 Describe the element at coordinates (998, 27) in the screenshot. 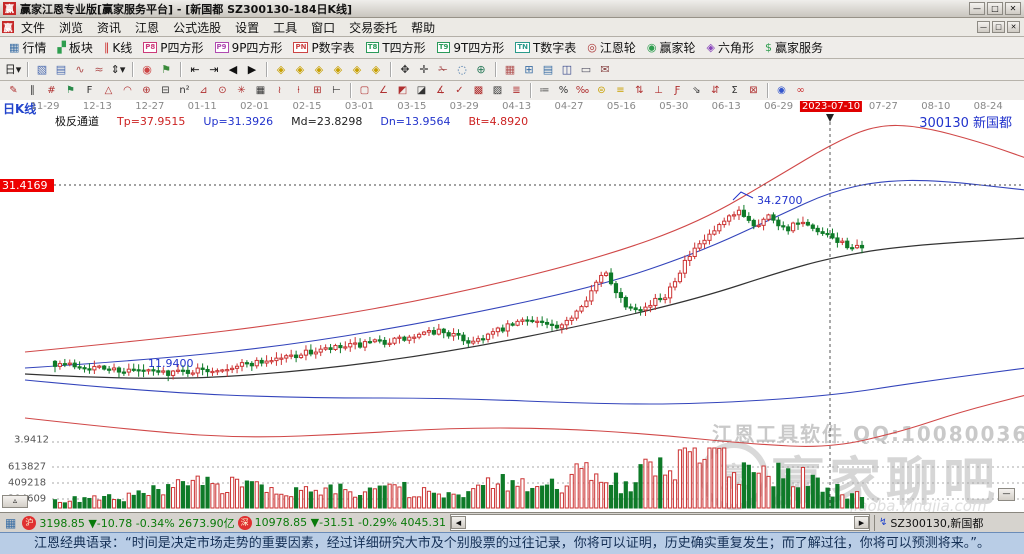

I see `mdi-restore-button: □` at that location.